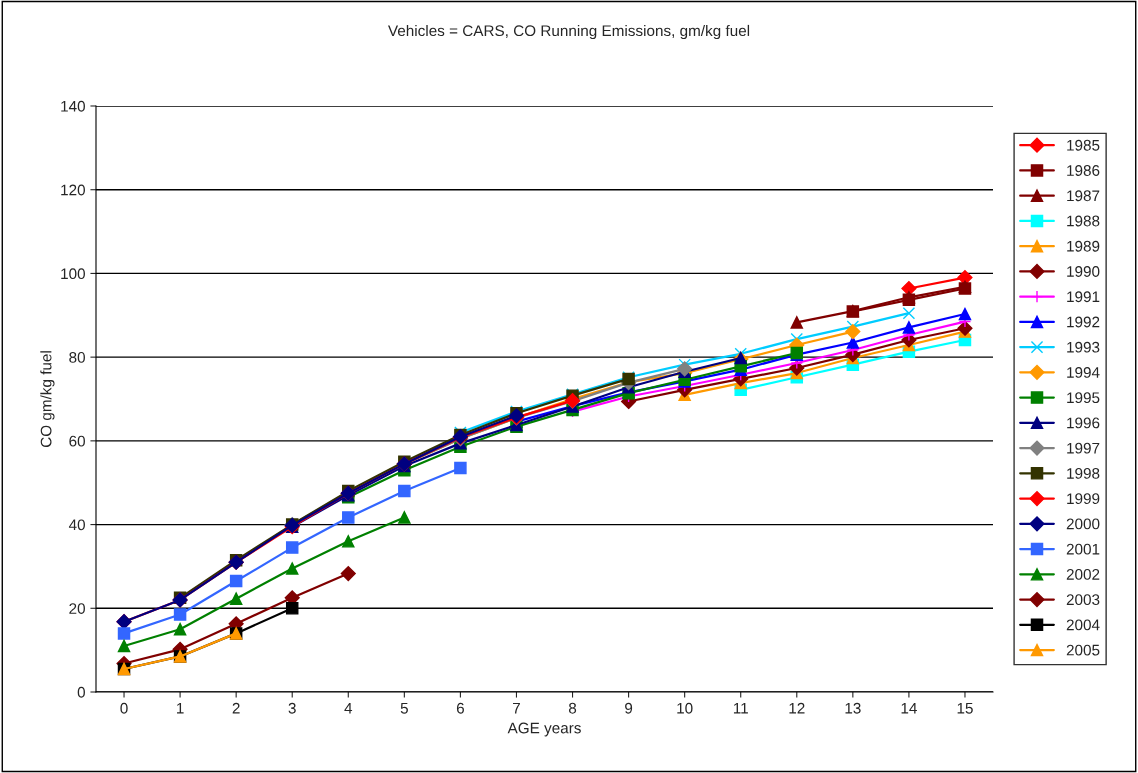 Image resolution: width=1138 pixels, height=773 pixels. What do you see at coordinates (1083, 145) in the screenshot?
I see `legend-label: 1985` at bounding box center [1083, 145].